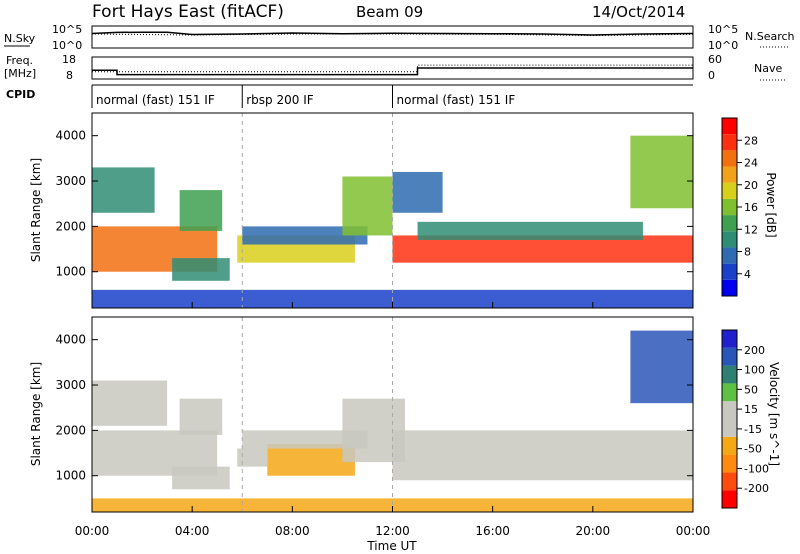 This screenshot has height=554, width=800. What do you see at coordinates (754, 350) in the screenshot?
I see `velocity-colorbar-tick-label: 200` at bounding box center [754, 350].